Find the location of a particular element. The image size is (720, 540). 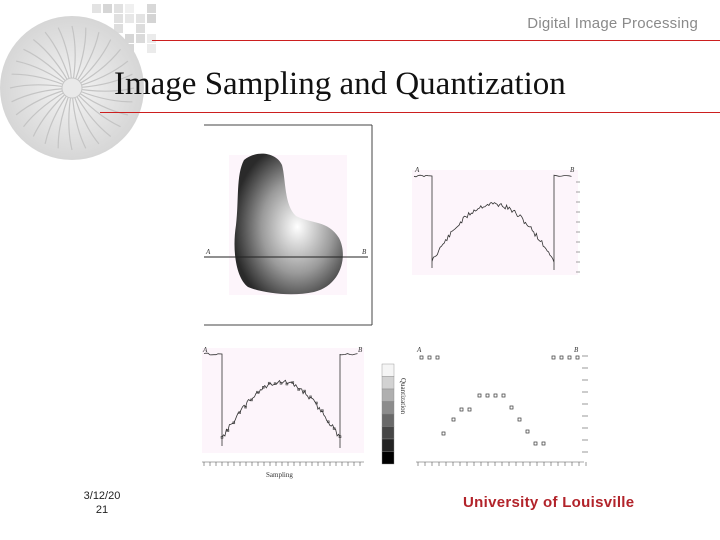

quantization-gray-scale is located at coordinates (388, 414).